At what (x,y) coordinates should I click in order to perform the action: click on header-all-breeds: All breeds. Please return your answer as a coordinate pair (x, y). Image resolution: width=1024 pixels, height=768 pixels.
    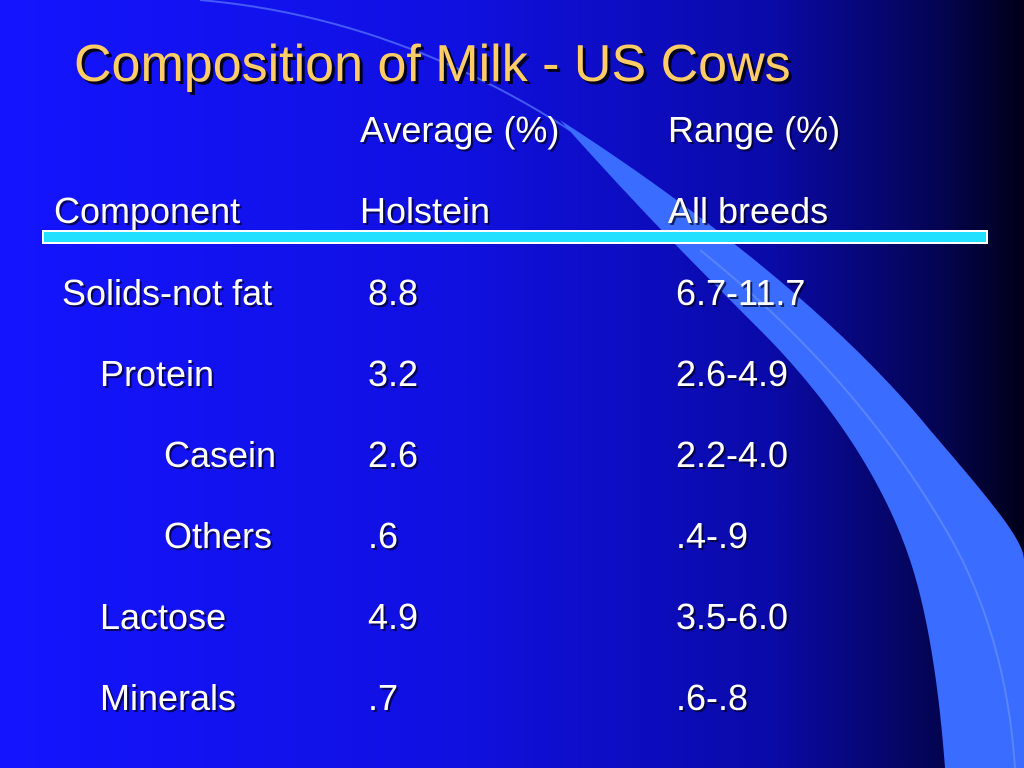
    Looking at the image, I should click on (748, 210).